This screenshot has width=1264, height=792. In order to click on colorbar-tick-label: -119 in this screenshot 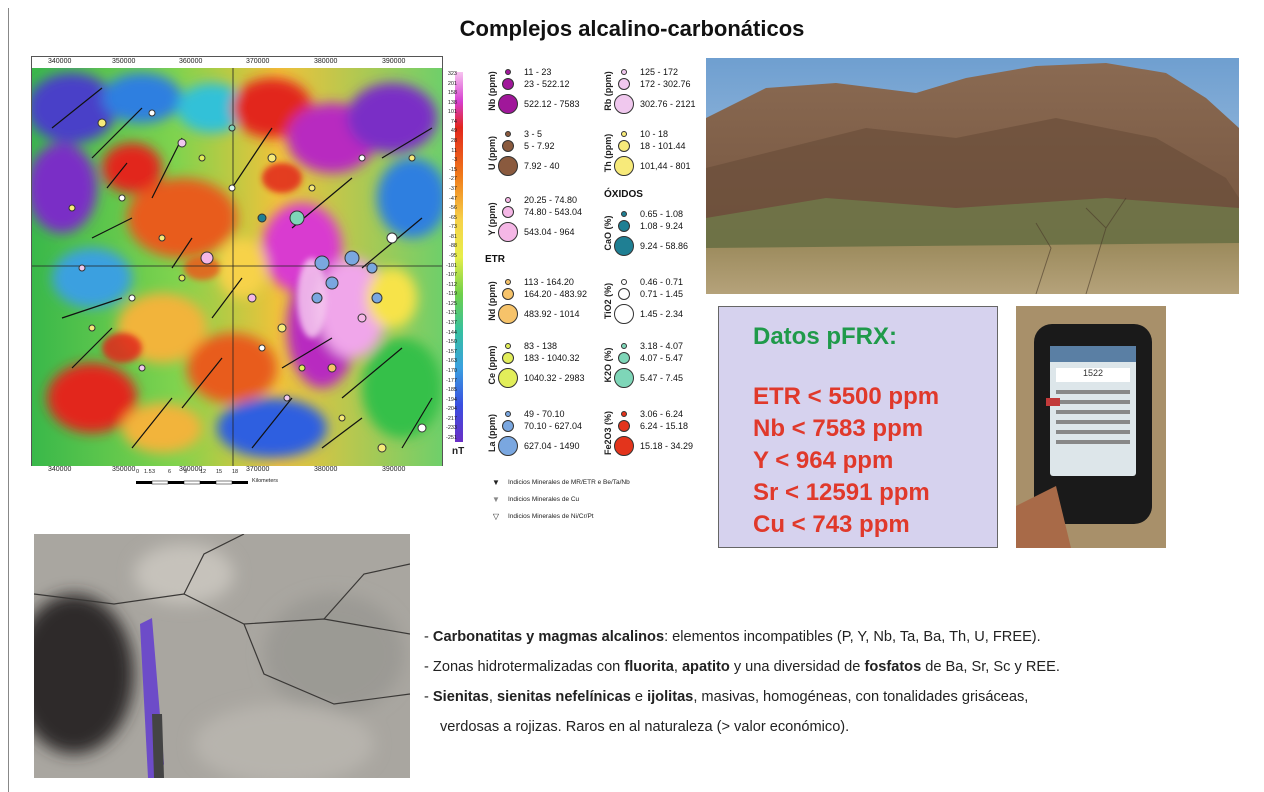, I will do `click(451, 294)`.